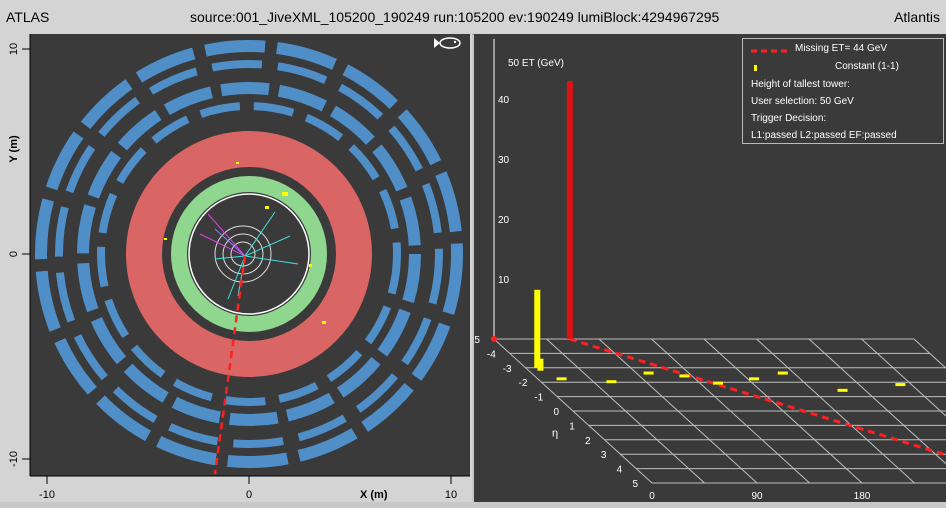  Describe the element at coordinates (538, 398) in the screenshot. I see `eta-tick-label: -1` at that location.